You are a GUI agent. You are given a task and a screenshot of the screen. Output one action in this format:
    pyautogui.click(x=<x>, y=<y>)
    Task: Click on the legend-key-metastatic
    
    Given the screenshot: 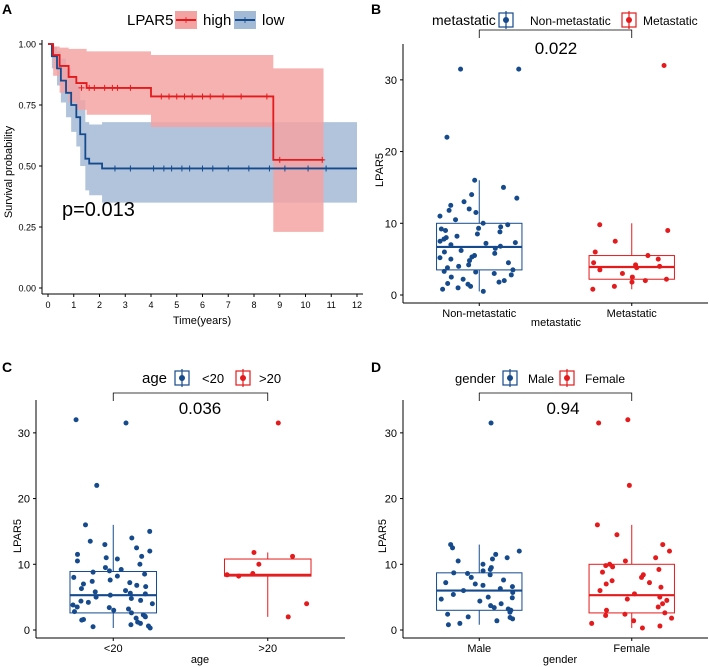 What is the action you would take?
    pyautogui.click(x=629, y=20)
    